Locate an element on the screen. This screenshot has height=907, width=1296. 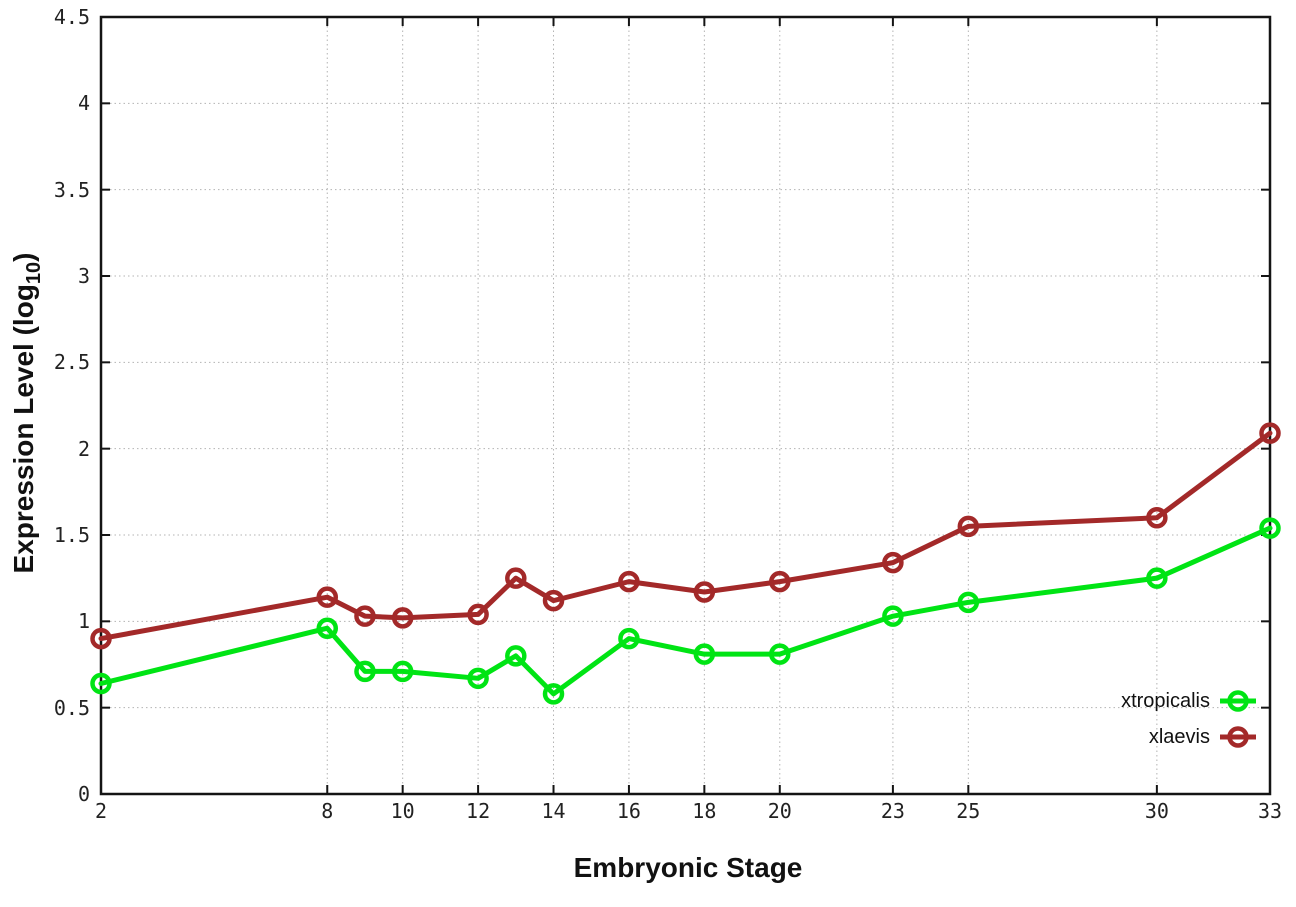
y-tick-label: 3 is located at coordinates (83, 276).